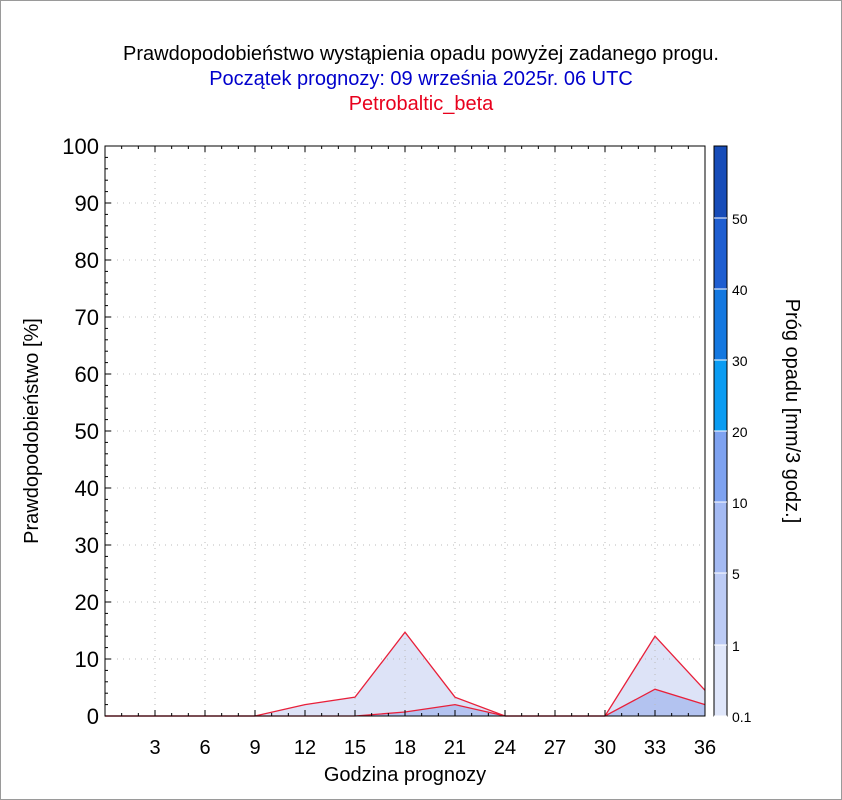  I want to click on x-tick-label: 30, so click(605, 748).